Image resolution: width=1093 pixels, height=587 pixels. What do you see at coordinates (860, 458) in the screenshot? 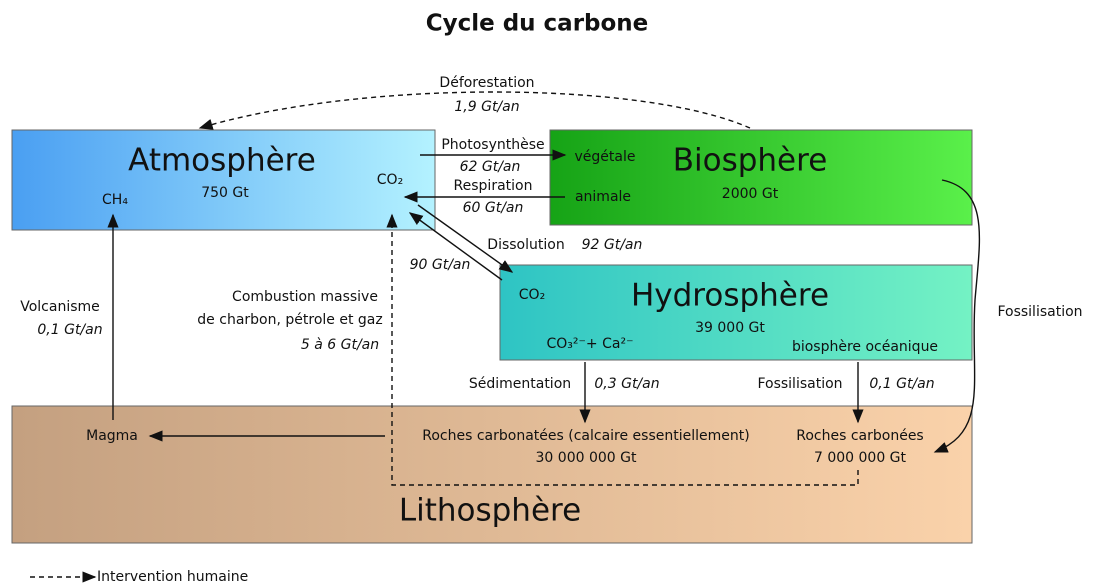
I see `label: 7 000 000 Gt` at bounding box center [860, 458].